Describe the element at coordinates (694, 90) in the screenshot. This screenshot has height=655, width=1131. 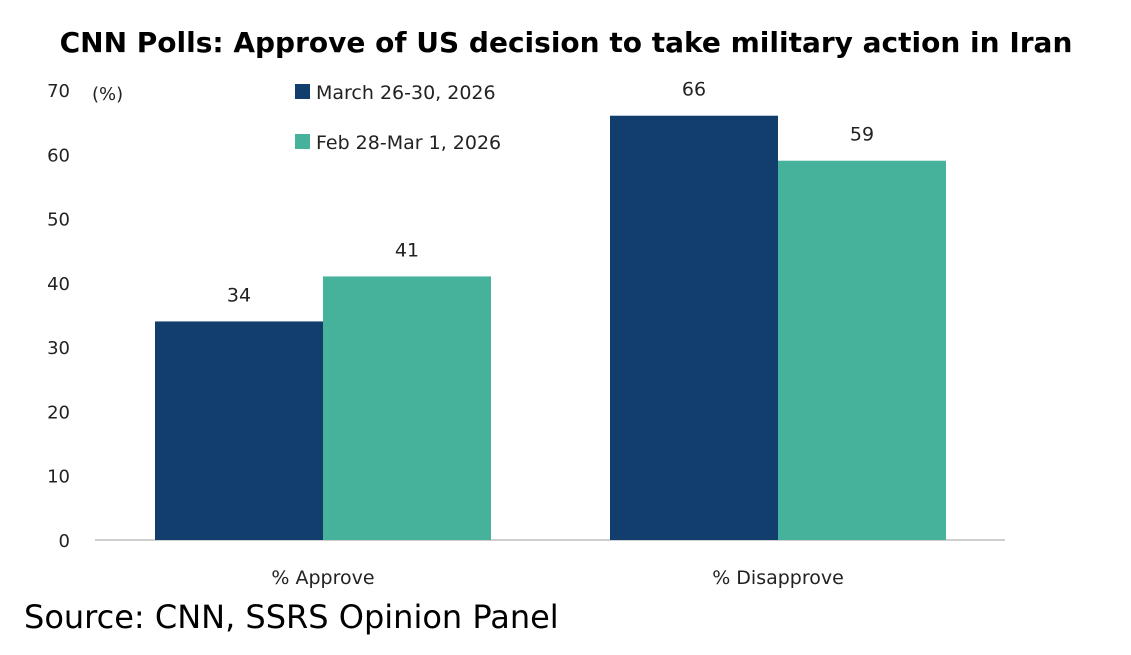
I see `data-label: 66` at that location.